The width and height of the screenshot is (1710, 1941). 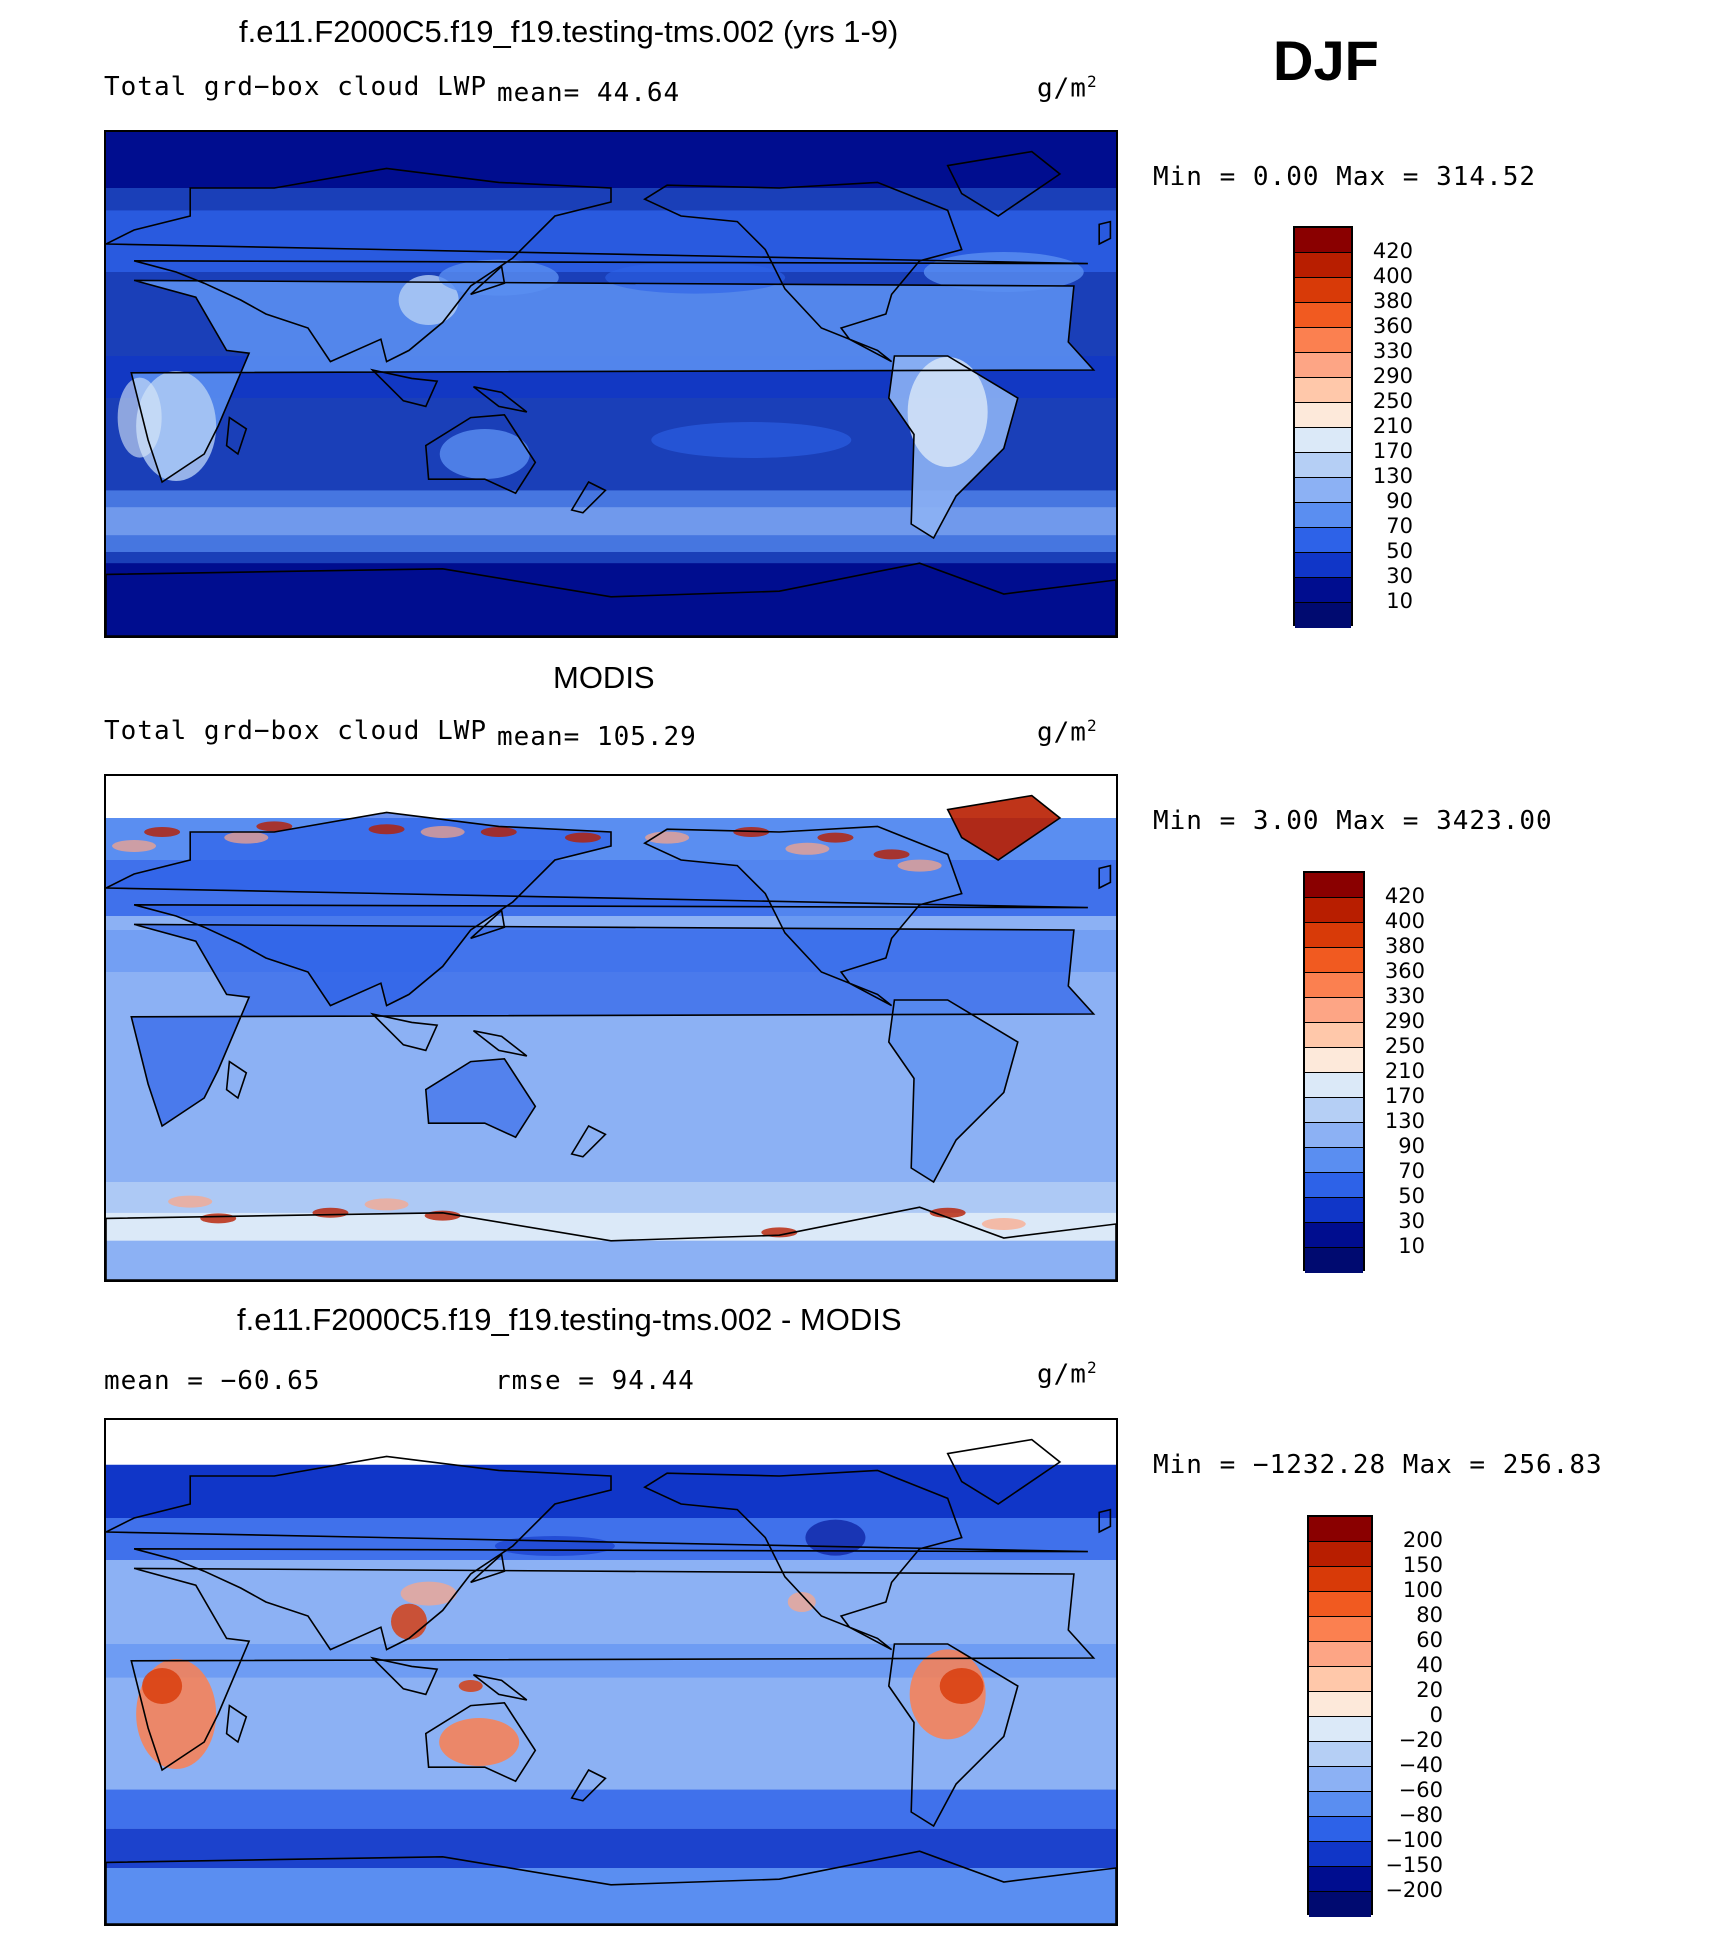 What do you see at coordinates (1378, 1465) in the screenshot?
I see `panel-diff-minmax: Min = −1232.28 Max = 256.83` at bounding box center [1378, 1465].